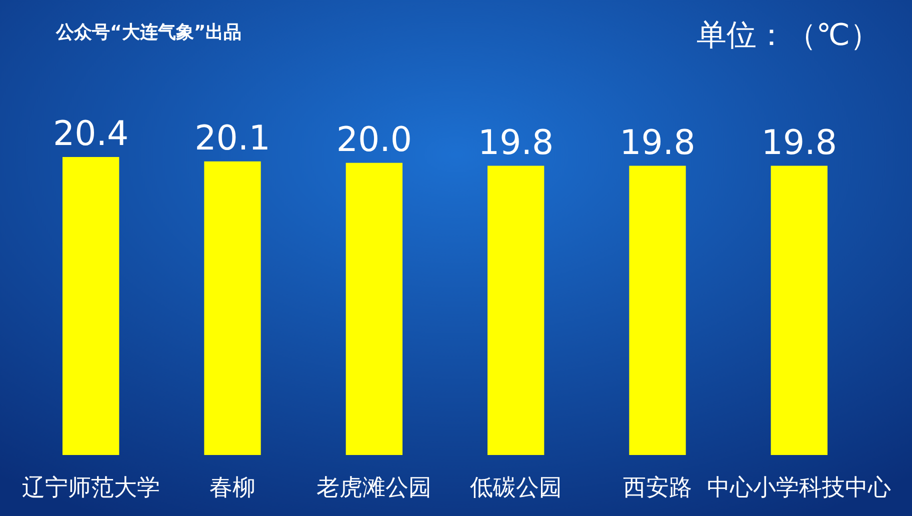  Describe the element at coordinates (657, 488) in the screenshot. I see `x-tick-label: 西安路` at that location.